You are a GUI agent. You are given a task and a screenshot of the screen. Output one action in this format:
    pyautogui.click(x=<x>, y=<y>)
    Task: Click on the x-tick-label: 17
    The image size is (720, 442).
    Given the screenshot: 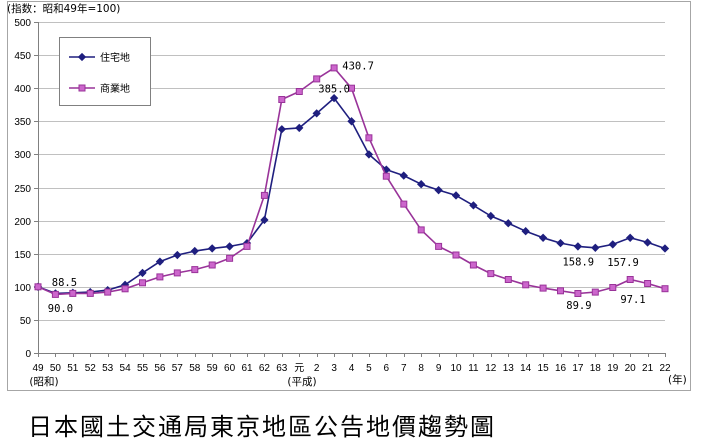 What is the action you would take?
    pyautogui.click(x=578, y=368)
    